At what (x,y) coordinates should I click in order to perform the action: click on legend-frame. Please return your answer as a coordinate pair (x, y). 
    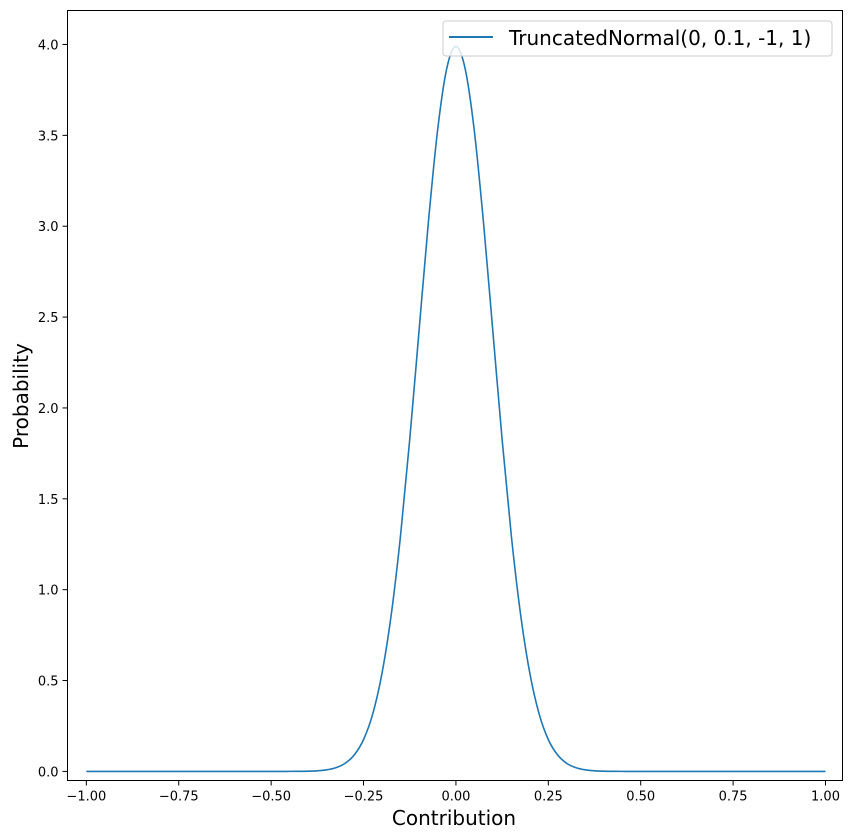
    Looking at the image, I should click on (637, 38).